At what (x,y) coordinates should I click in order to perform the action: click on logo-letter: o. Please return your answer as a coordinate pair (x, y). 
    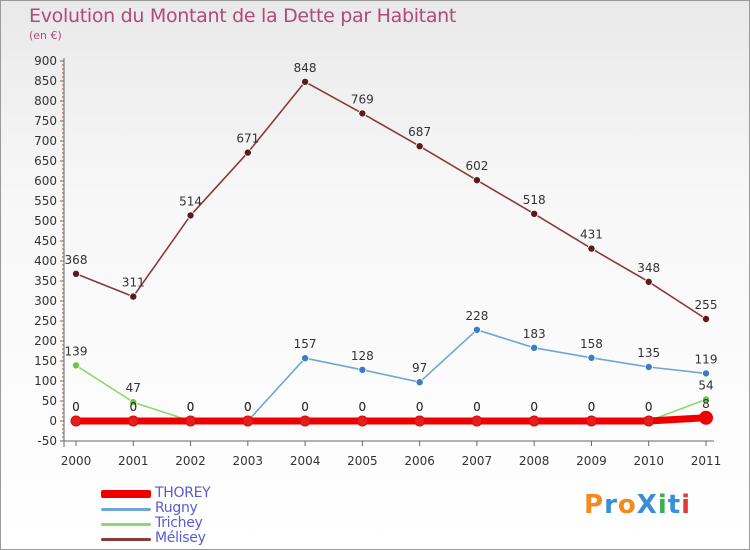
    Looking at the image, I should click on (627, 505).